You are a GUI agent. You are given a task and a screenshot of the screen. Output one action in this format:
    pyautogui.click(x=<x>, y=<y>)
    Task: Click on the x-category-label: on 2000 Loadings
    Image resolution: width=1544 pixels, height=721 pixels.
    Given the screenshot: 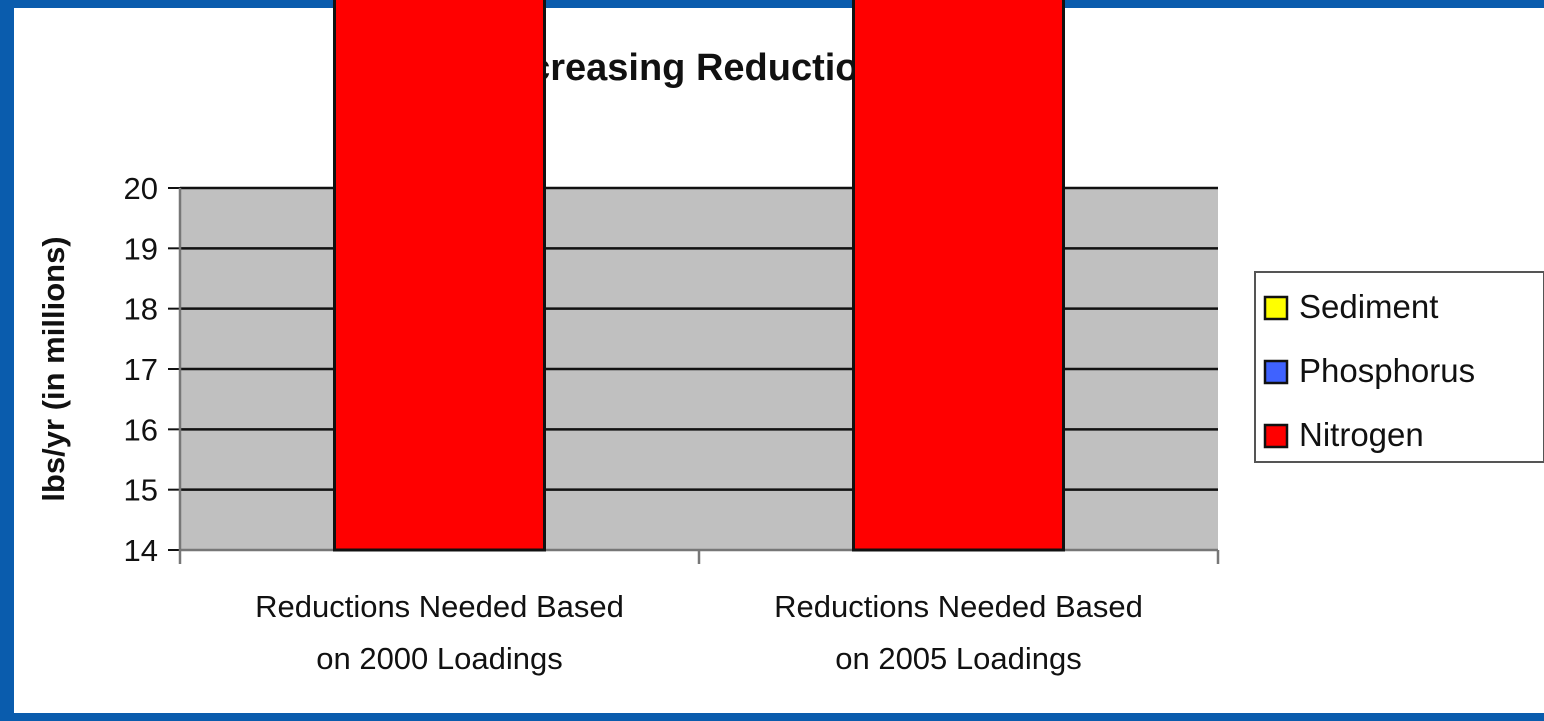 What is the action you would take?
    pyautogui.click(x=439, y=658)
    